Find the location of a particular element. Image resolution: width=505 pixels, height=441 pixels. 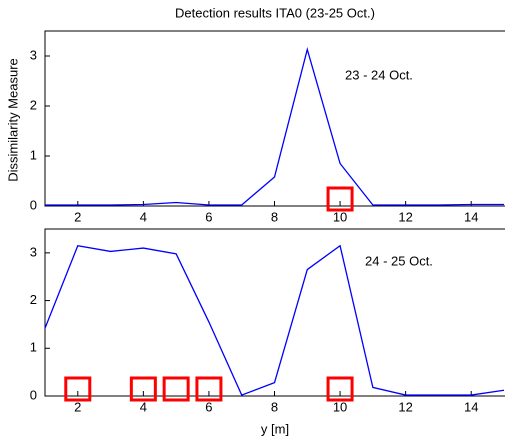

x-axis-label: y [m] is located at coordinates (275, 428).